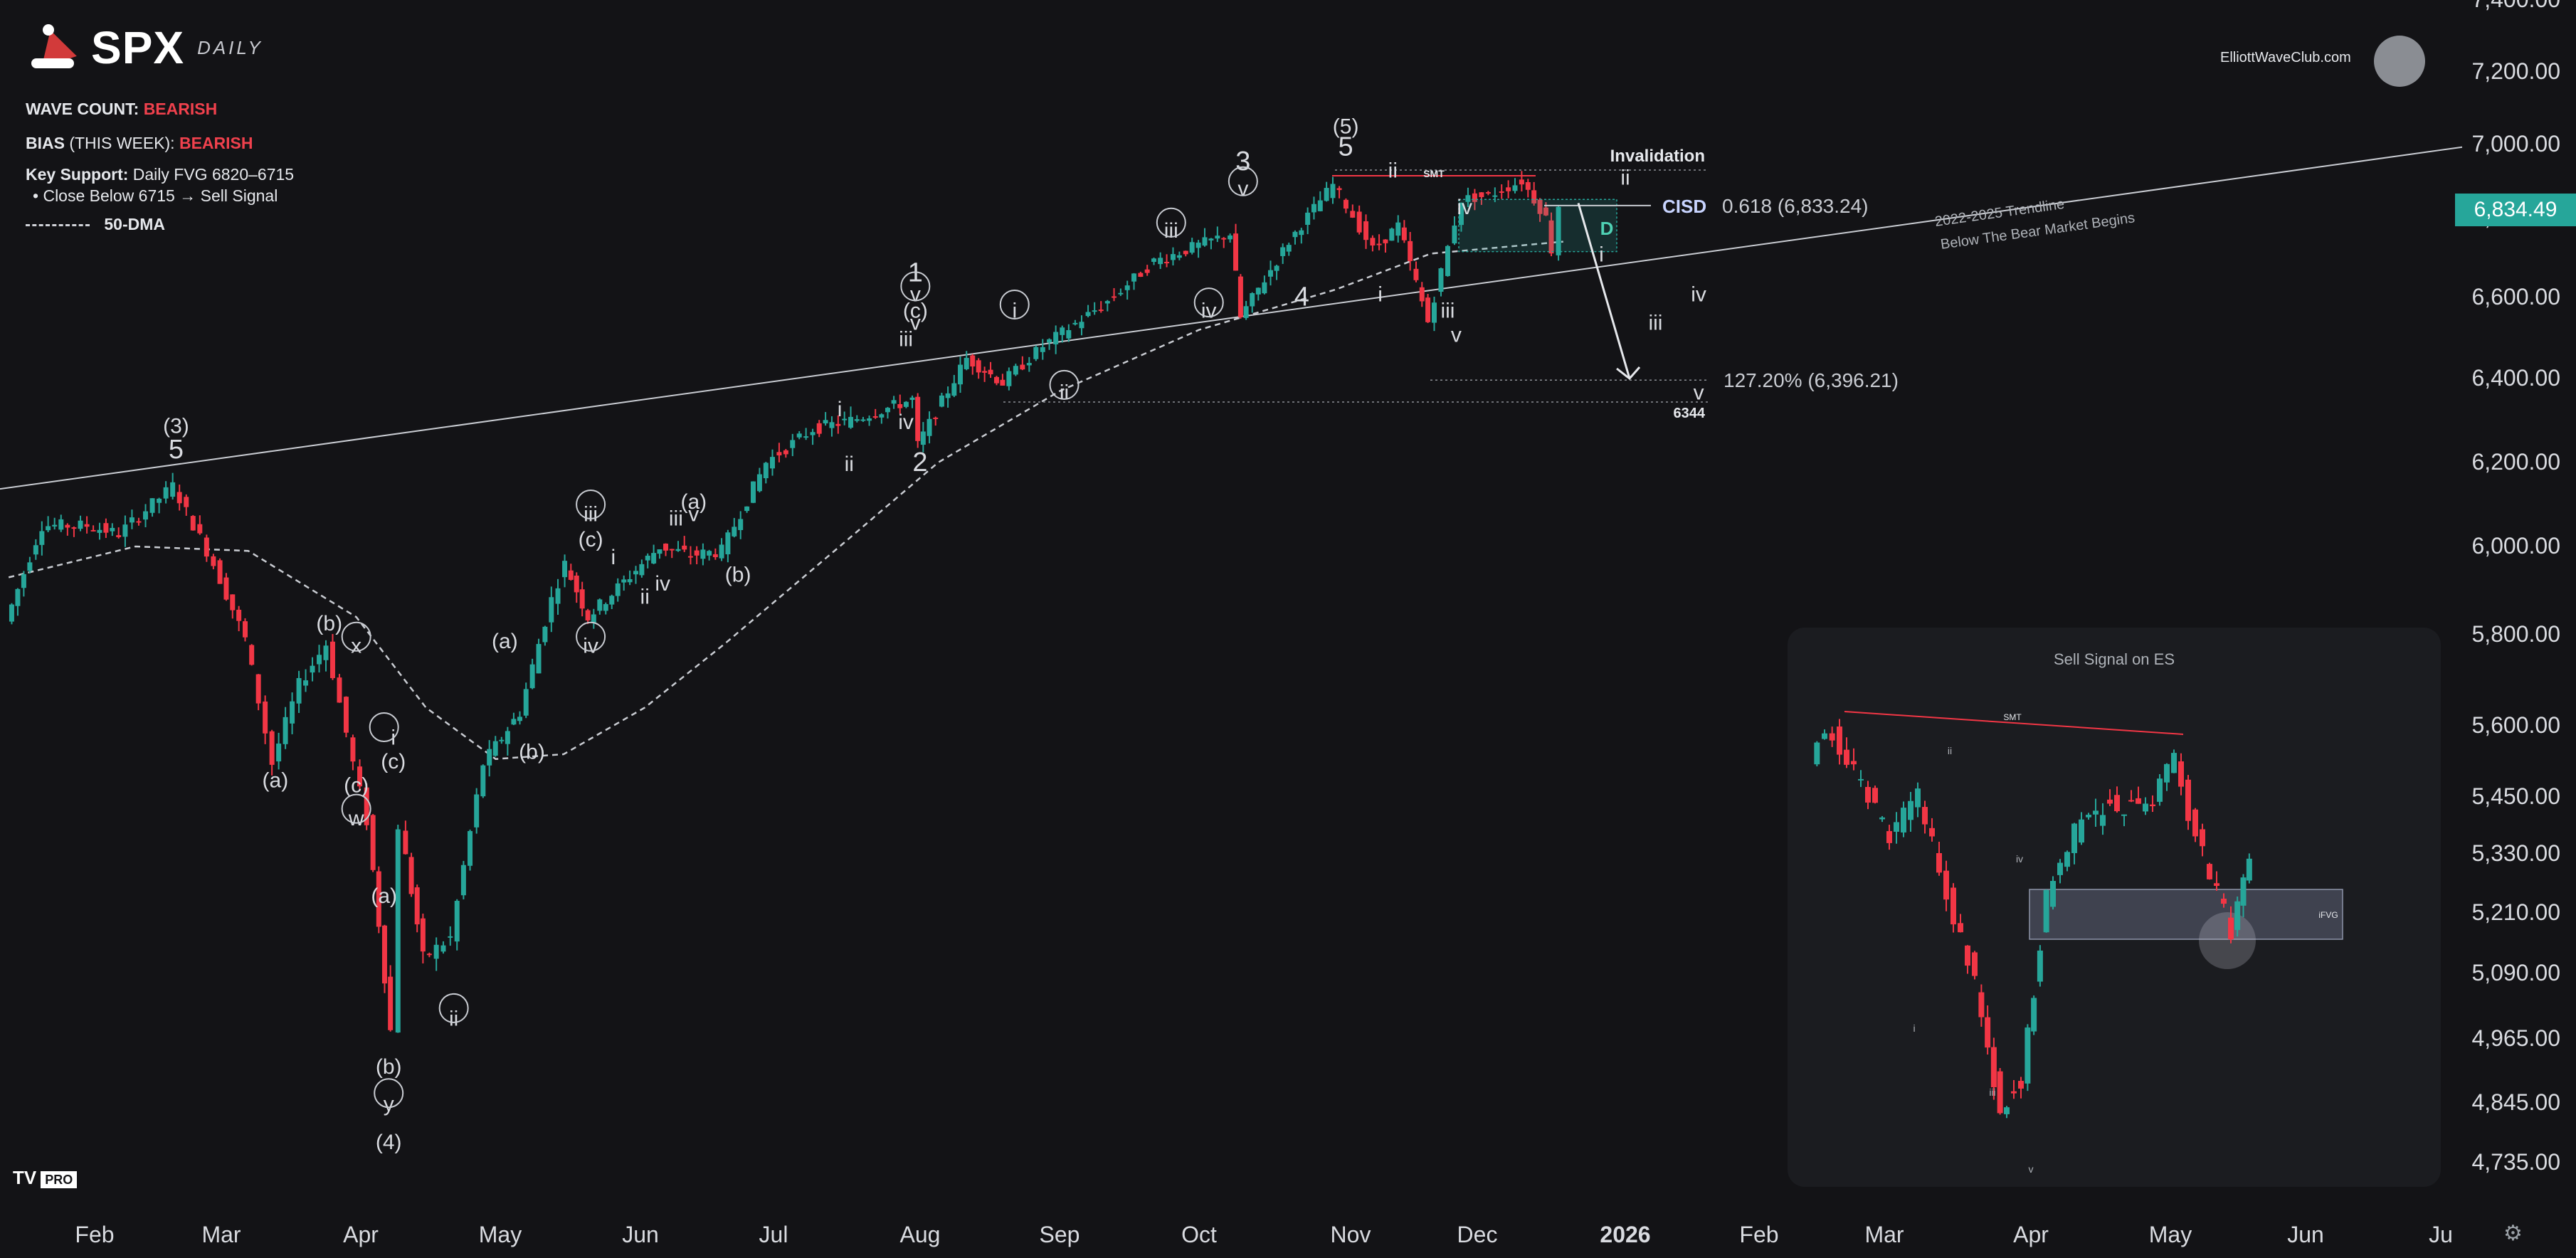 The image size is (2576, 1258). I want to click on santa-hat-icon, so click(53, 48).